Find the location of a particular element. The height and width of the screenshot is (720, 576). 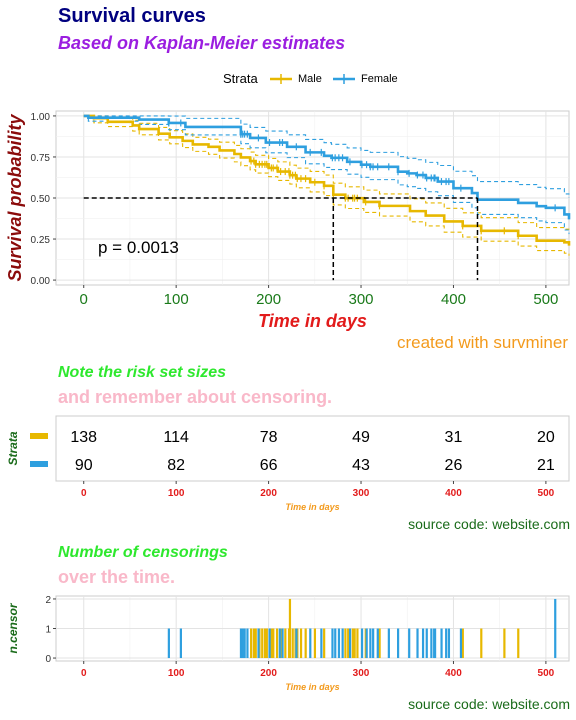

risk-cell-male: 31 is located at coordinates (454, 437).